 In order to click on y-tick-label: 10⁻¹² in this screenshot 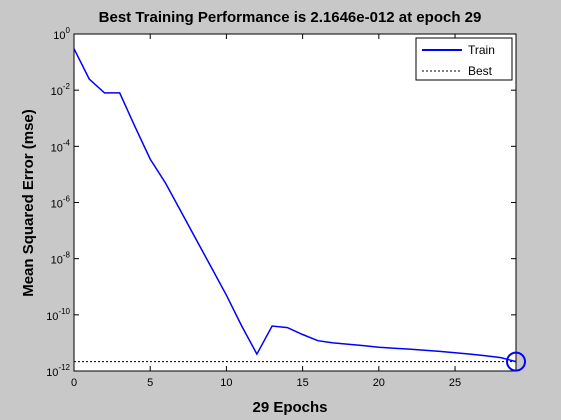, I will do `click(58, 371)`.